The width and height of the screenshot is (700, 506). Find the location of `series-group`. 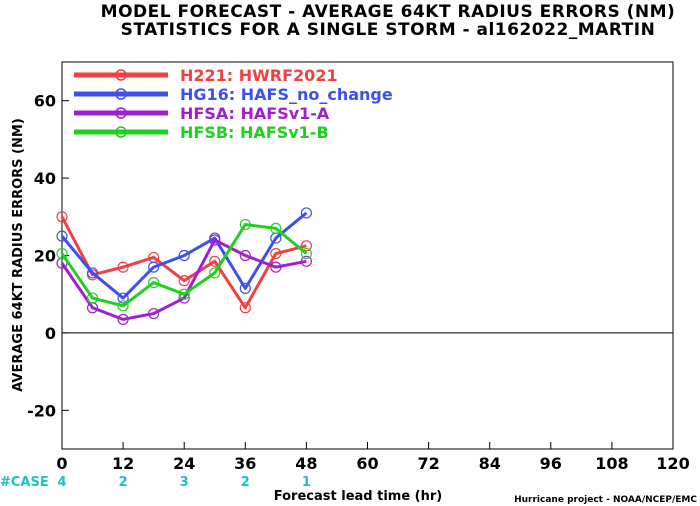

series-group is located at coordinates (184, 266).